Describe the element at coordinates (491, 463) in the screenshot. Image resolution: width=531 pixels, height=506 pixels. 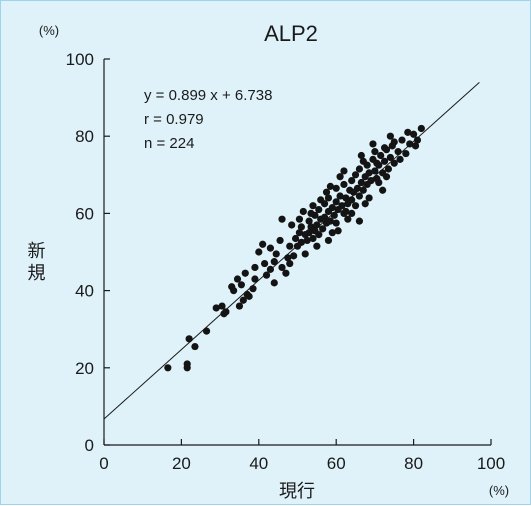
I see `x-tick-label: 100` at that location.